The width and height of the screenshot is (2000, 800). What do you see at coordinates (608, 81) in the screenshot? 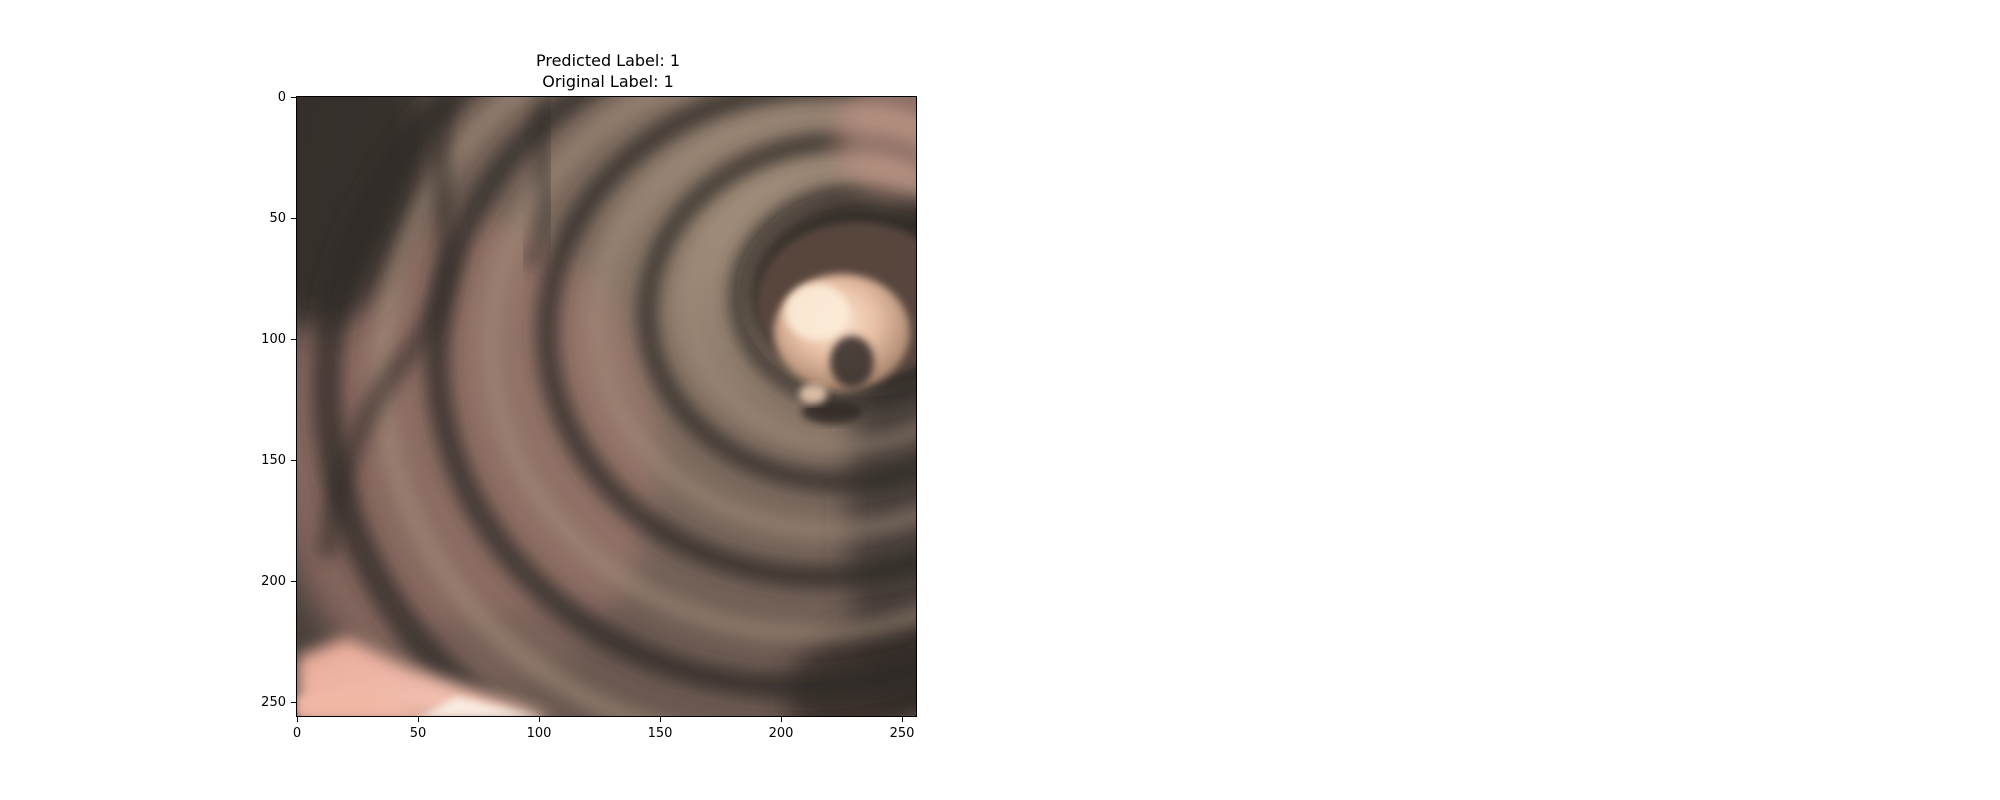
I see `original-label-title: Original Label: 1` at bounding box center [608, 81].